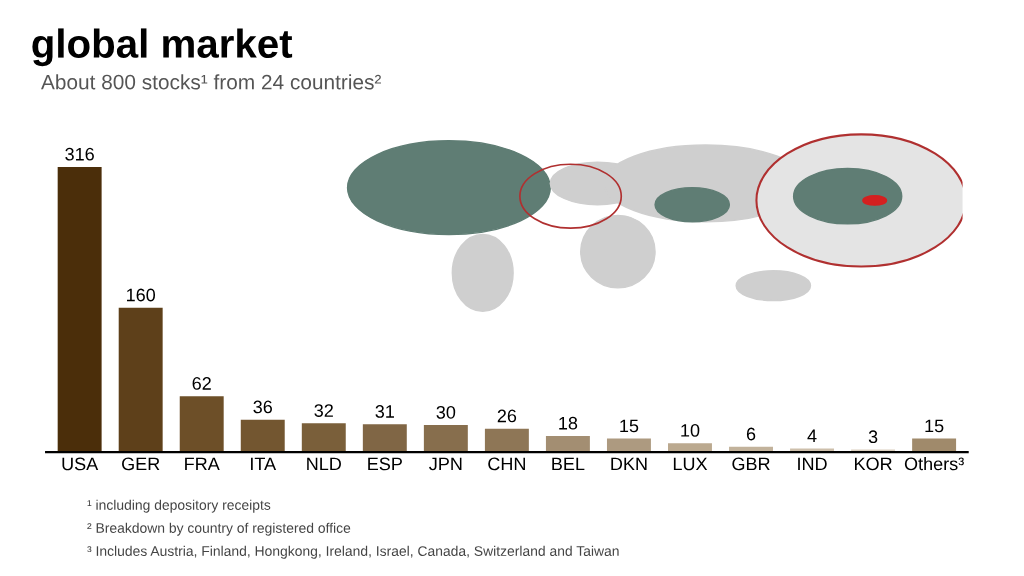 This screenshot has width=1024, height=576. What do you see at coordinates (690, 464) in the screenshot?
I see `x-tick-label: LUX` at bounding box center [690, 464].